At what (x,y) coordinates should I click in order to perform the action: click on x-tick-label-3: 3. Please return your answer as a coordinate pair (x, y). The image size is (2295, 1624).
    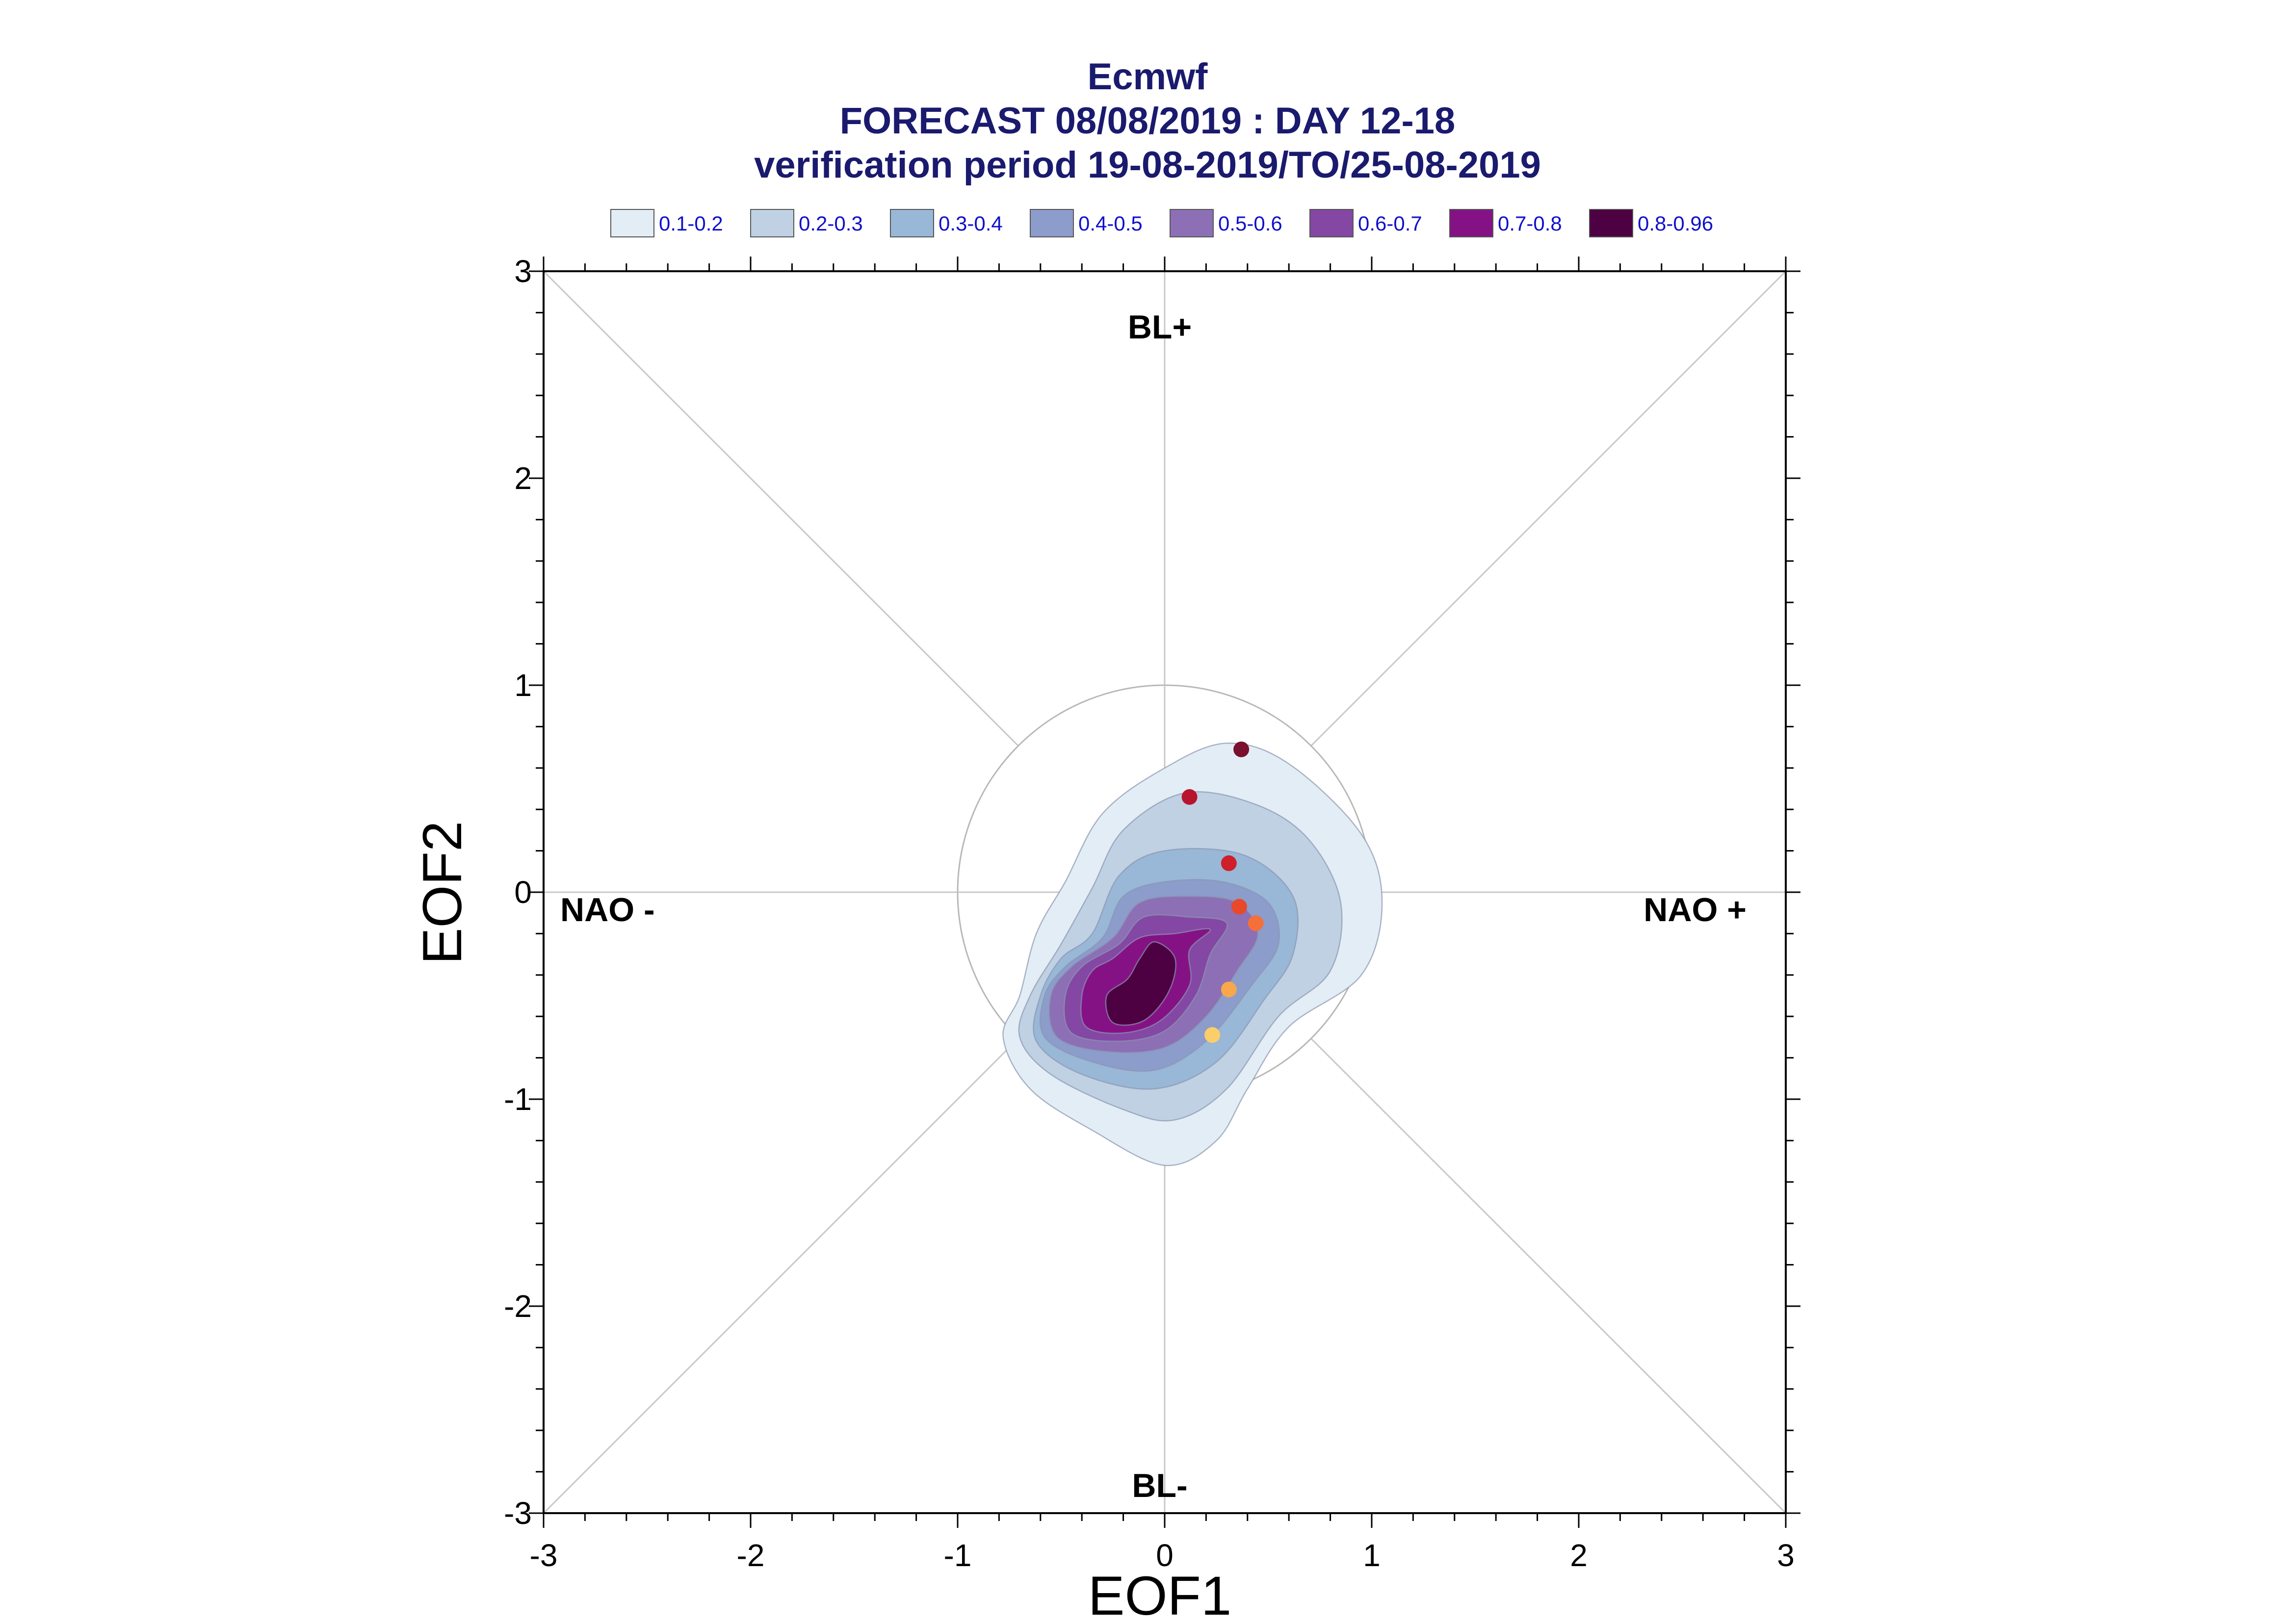
    Looking at the image, I should click on (1786, 1555).